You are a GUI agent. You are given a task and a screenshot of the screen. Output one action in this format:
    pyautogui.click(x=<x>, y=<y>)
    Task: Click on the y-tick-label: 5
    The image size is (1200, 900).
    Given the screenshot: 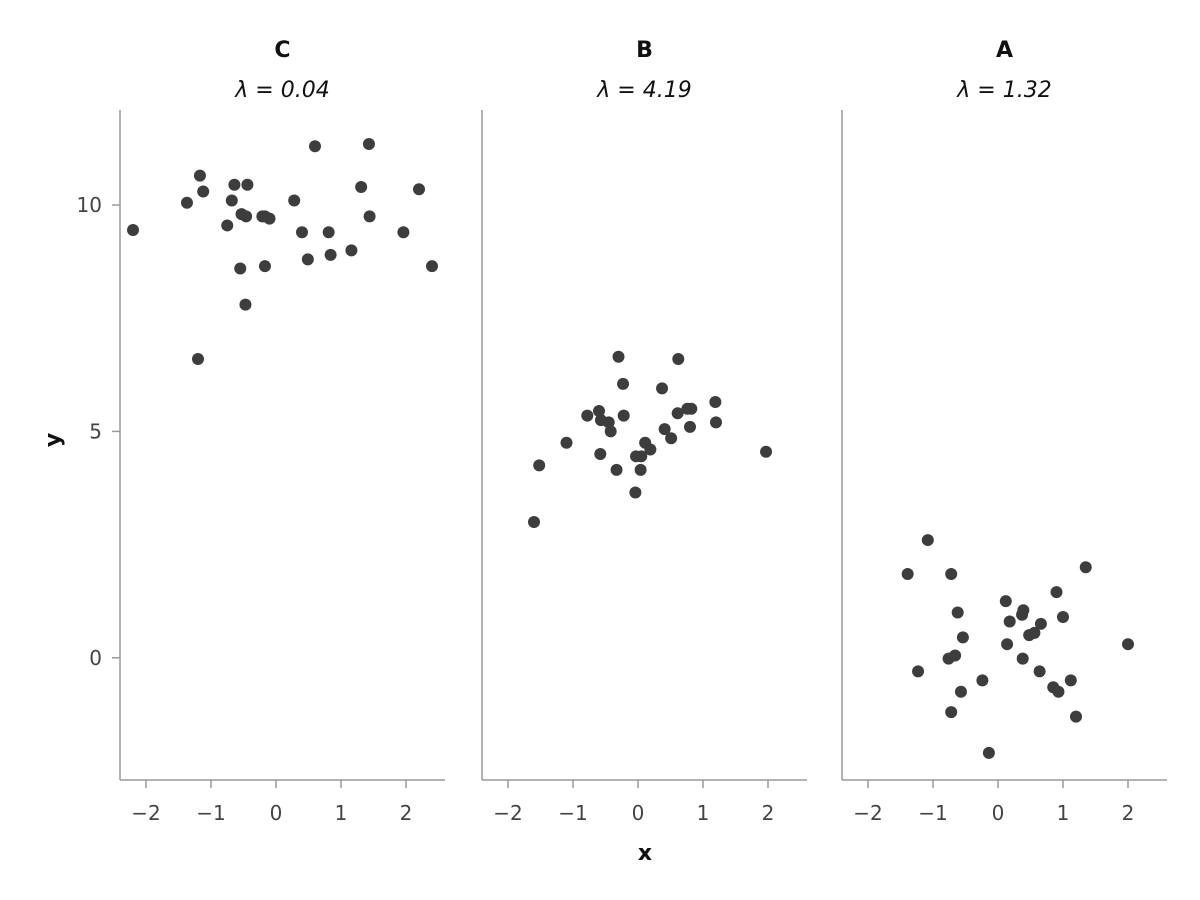 What is the action you would take?
    pyautogui.click(x=95, y=431)
    